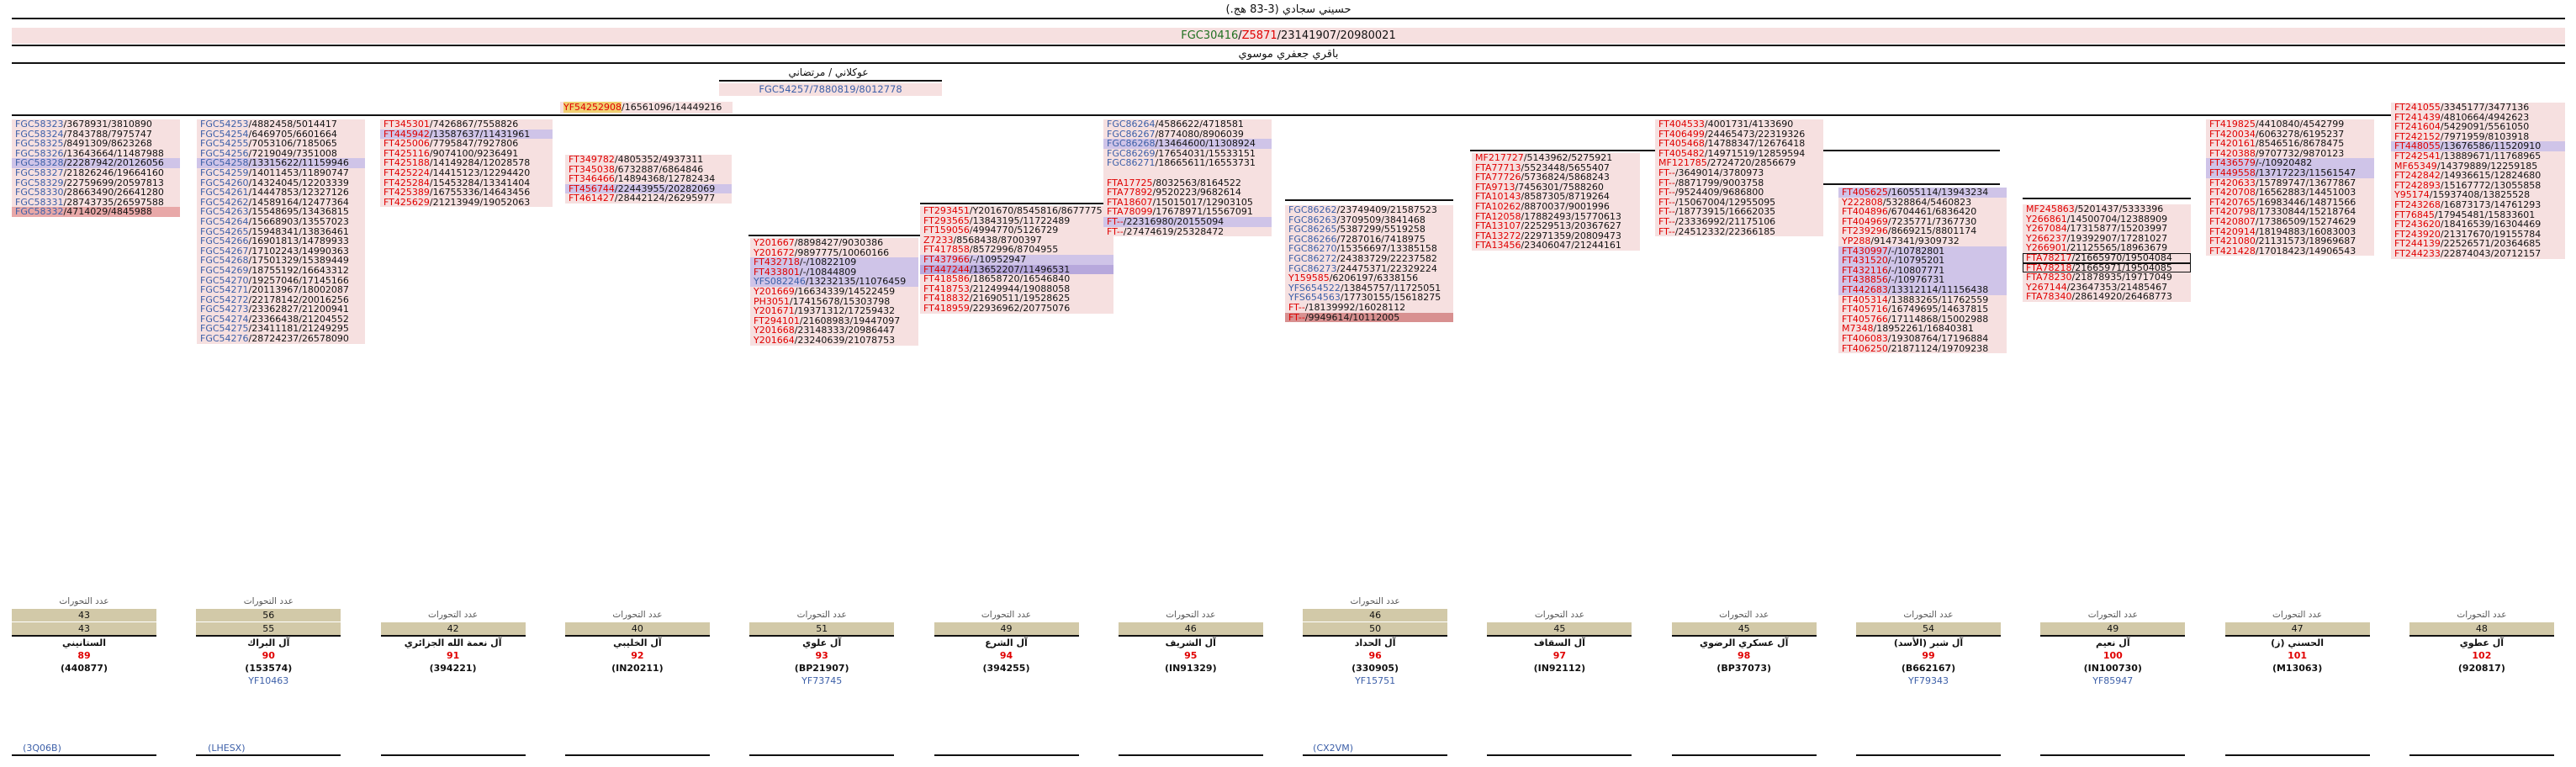  Describe the element at coordinates (1020, 308) in the screenshot. I see `snp-positions: /22936962/20775076` at that location.